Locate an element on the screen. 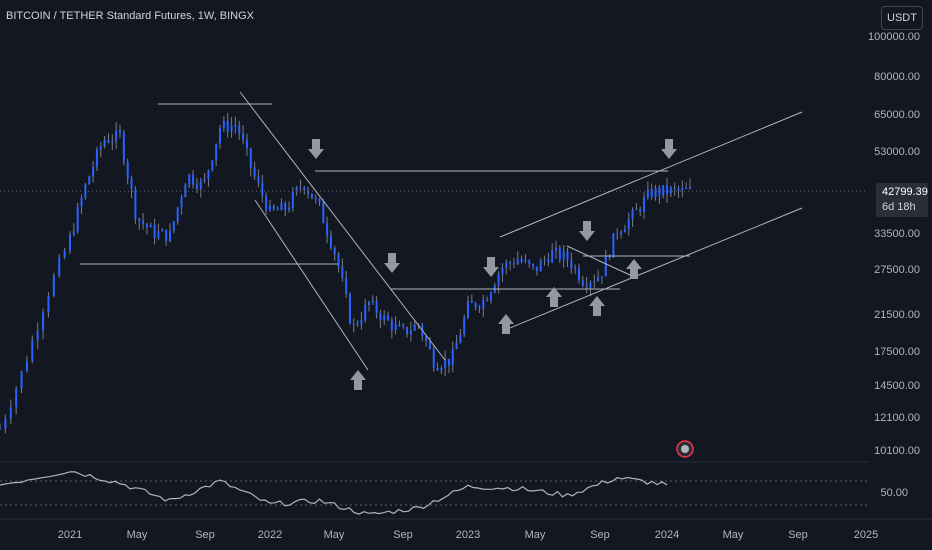 The height and width of the screenshot is (550, 932). price-tick-label: 80000.00 is located at coordinates (897, 77).